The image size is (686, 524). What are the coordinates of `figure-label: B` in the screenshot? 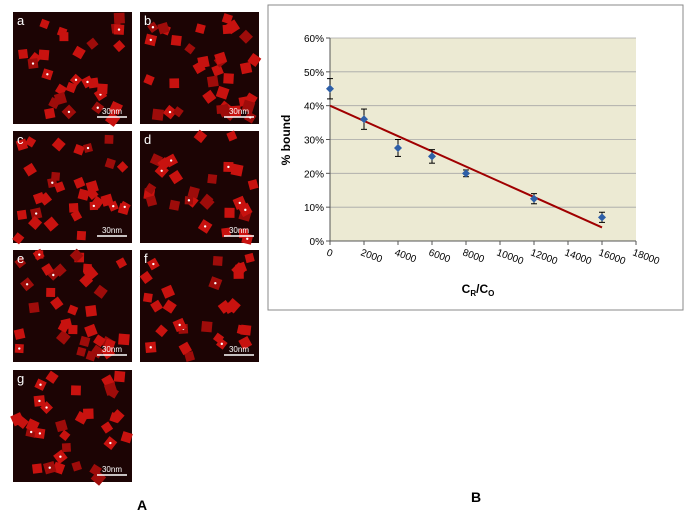 It's located at (476, 497).